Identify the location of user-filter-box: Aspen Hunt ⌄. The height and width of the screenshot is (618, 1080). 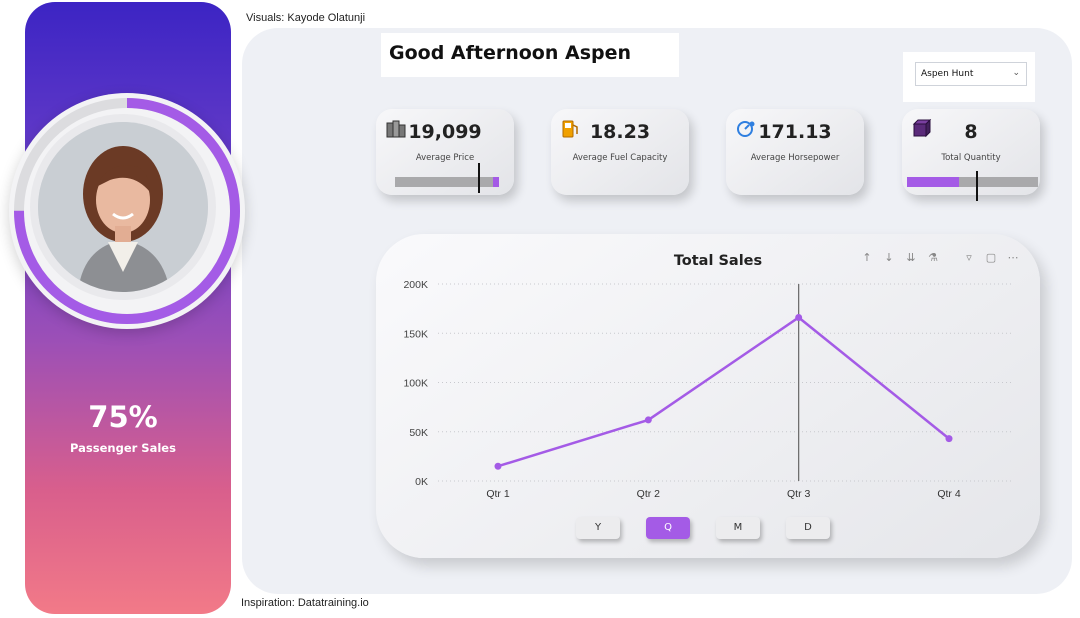
(969, 77).